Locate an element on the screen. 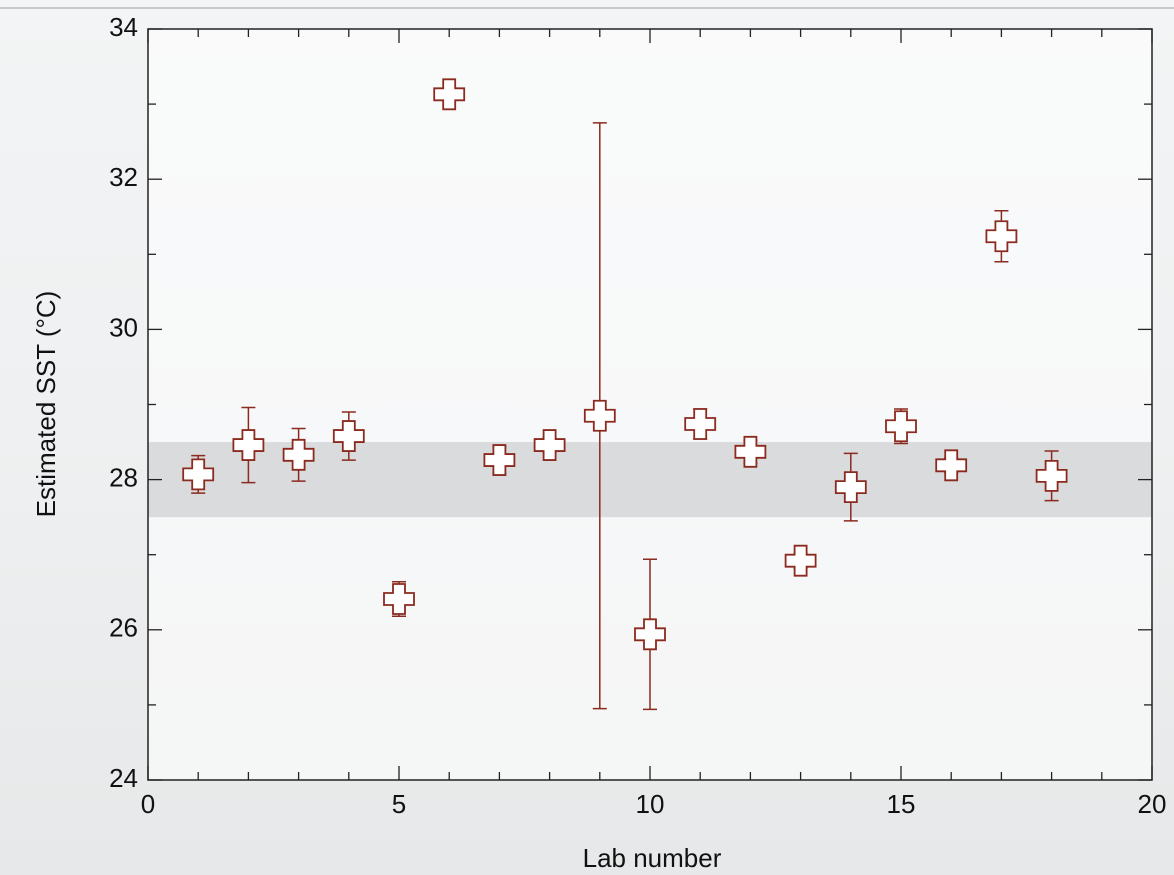 The width and height of the screenshot is (1174, 875). x-axis-label: Lab number is located at coordinates (652, 858).